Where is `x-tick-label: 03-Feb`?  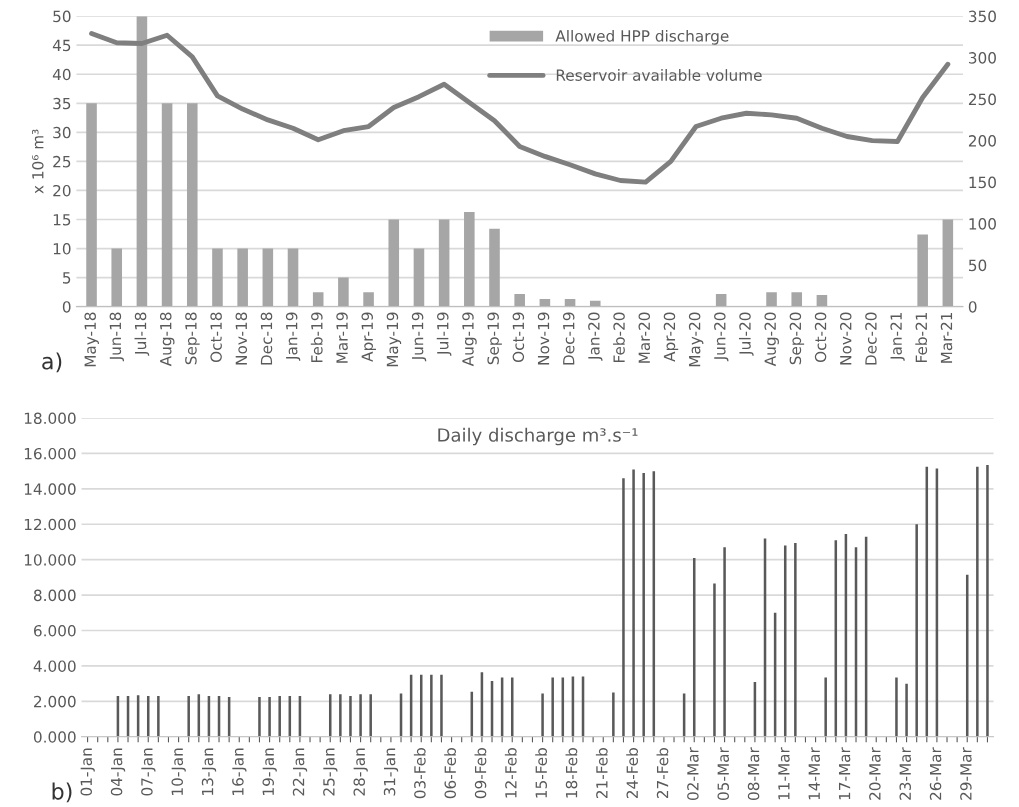
x-tick-label: 03-Feb is located at coordinates (419, 773).